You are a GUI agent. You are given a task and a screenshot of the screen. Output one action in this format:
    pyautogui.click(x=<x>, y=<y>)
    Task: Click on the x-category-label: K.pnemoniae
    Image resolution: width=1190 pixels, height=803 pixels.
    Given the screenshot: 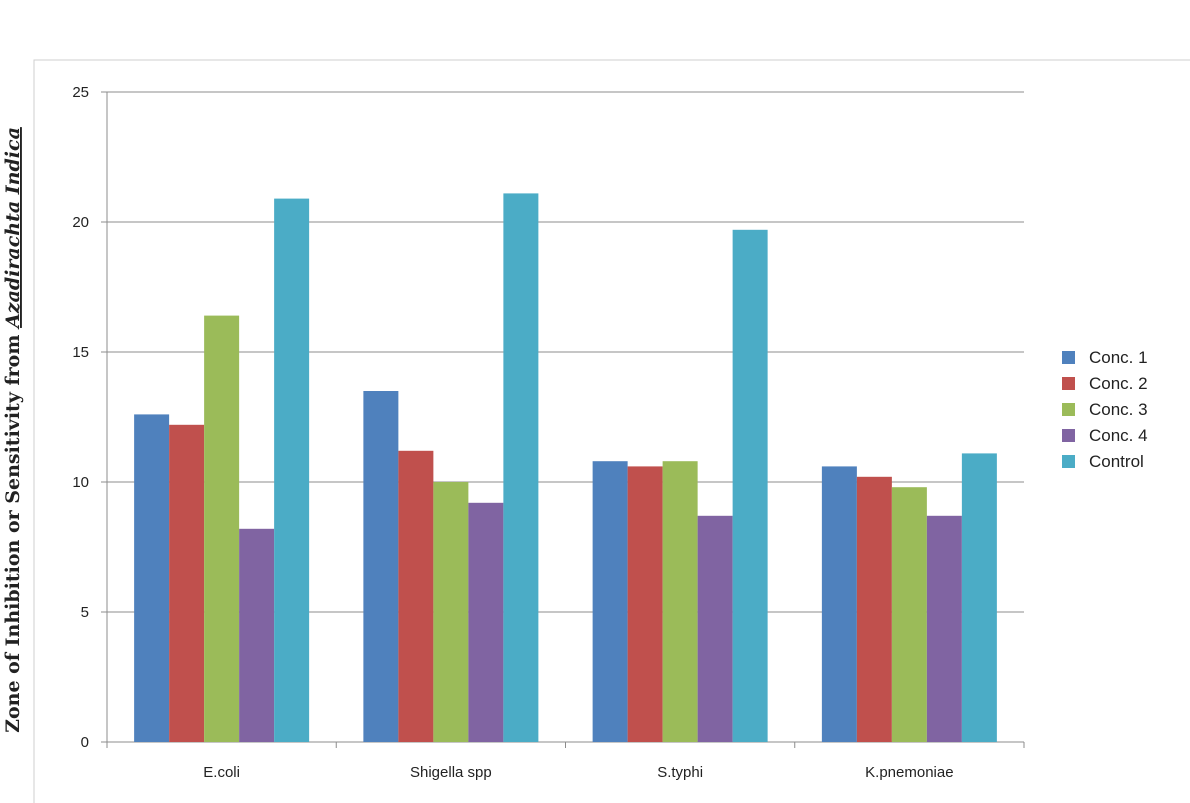 What is the action you would take?
    pyautogui.click(x=909, y=772)
    